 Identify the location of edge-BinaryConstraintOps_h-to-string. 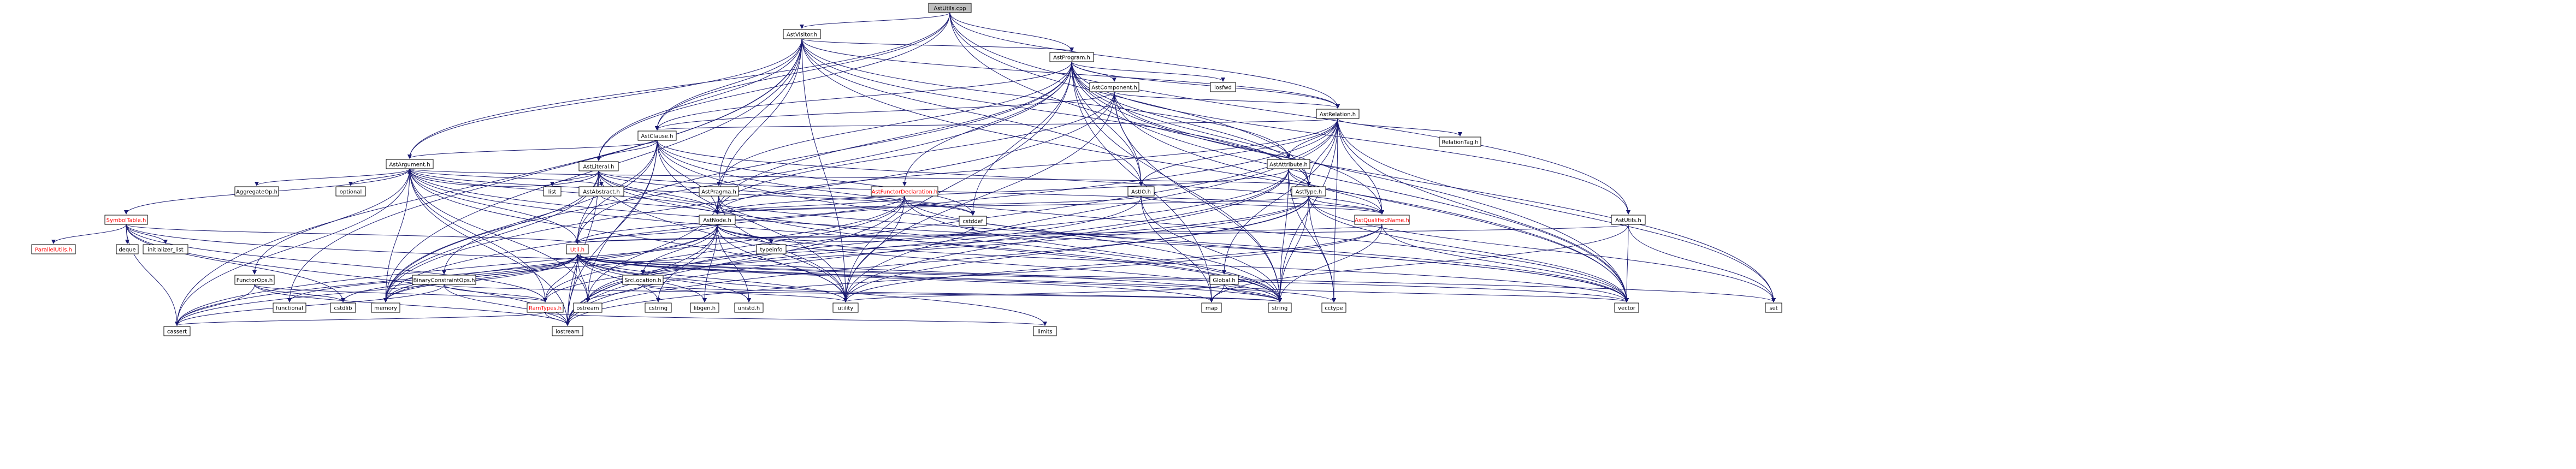
(863, 293).